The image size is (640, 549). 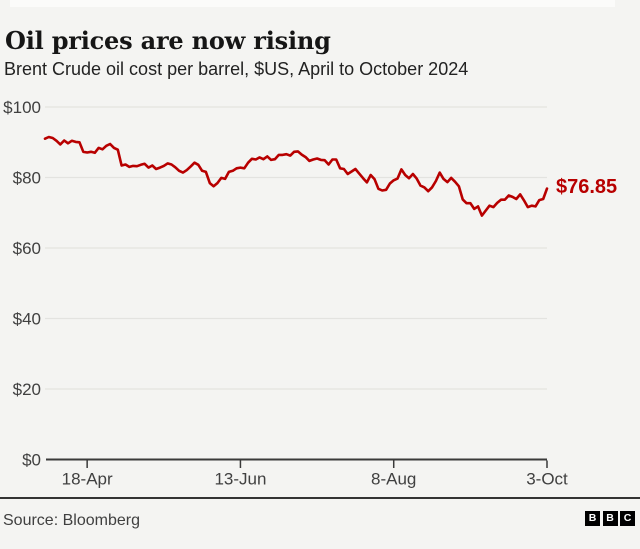 What do you see at coordinates (312, 3) in the screenshot?
I see `top-edge-artifact` at bounding box center [312, 3].